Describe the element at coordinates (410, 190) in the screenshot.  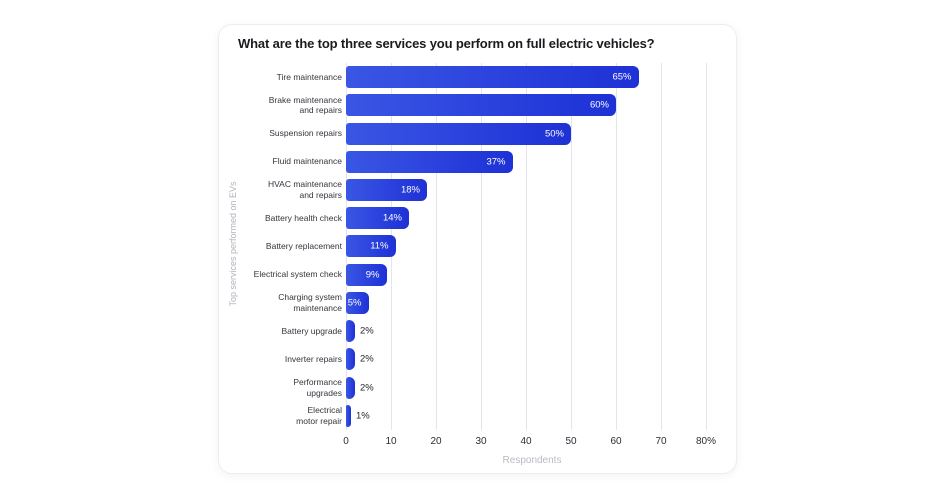
I see `bar-value-label: 18%` at that location.